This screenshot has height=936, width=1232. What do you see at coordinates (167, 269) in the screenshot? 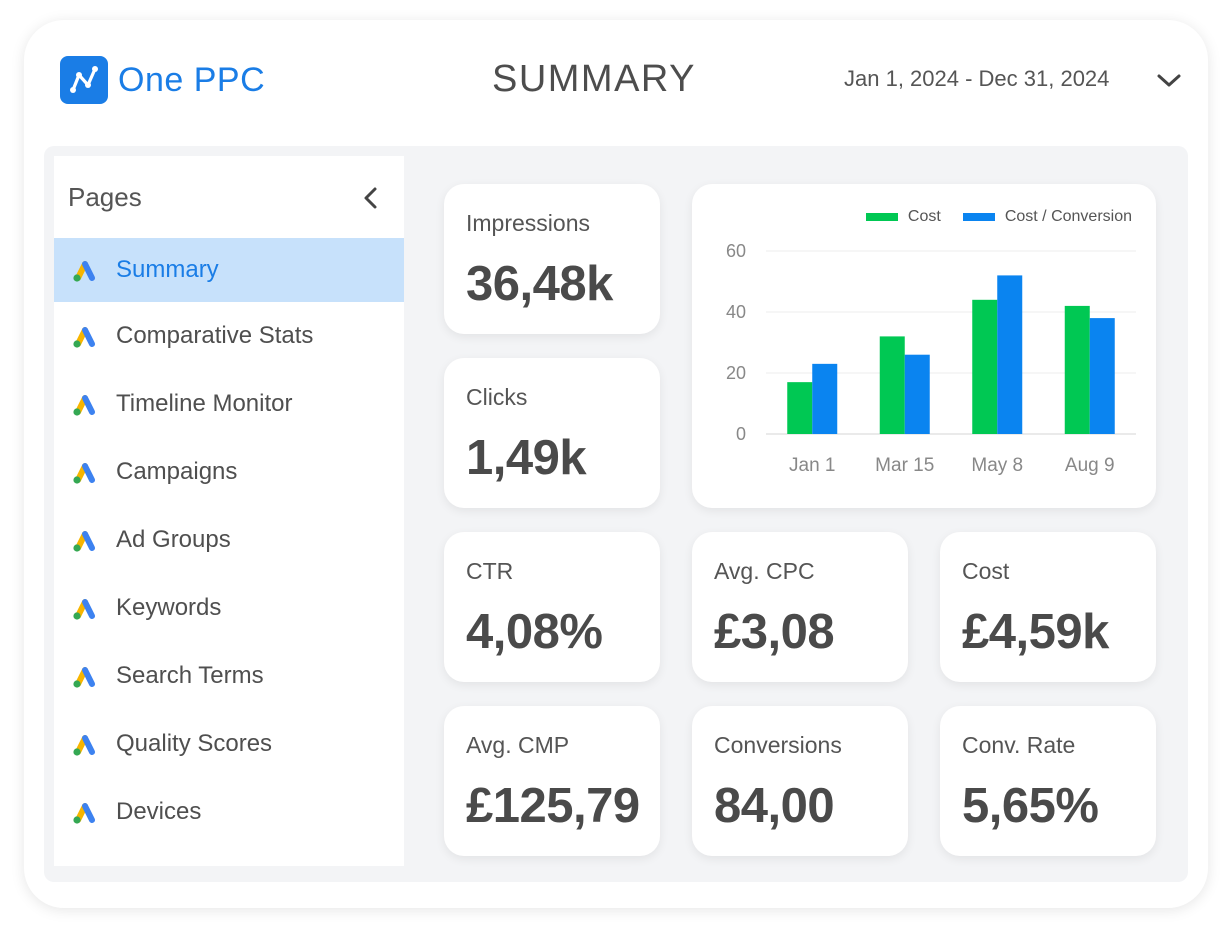
I see `sidebar-item-label: Summary` at bounding box center [167, 269].